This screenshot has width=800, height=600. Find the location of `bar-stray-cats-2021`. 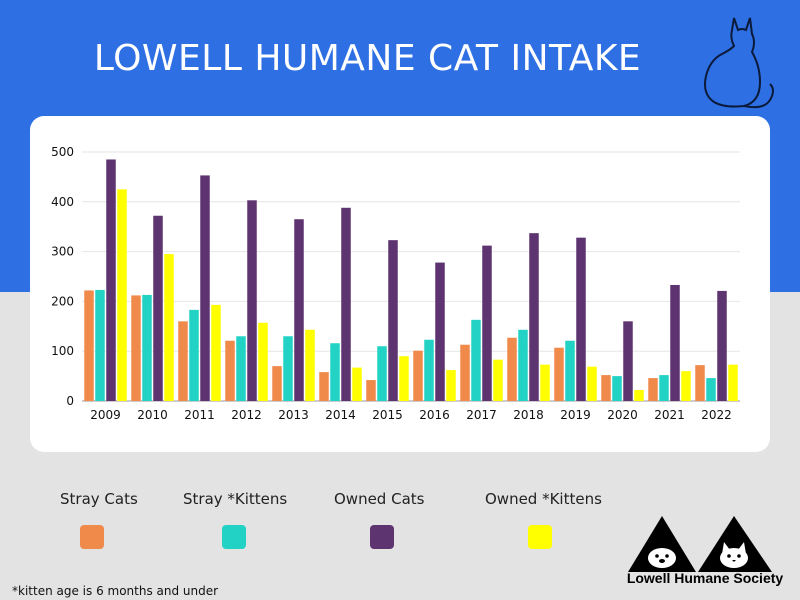

bar-stray-cats-2021 is located at coordinates (653, 389).